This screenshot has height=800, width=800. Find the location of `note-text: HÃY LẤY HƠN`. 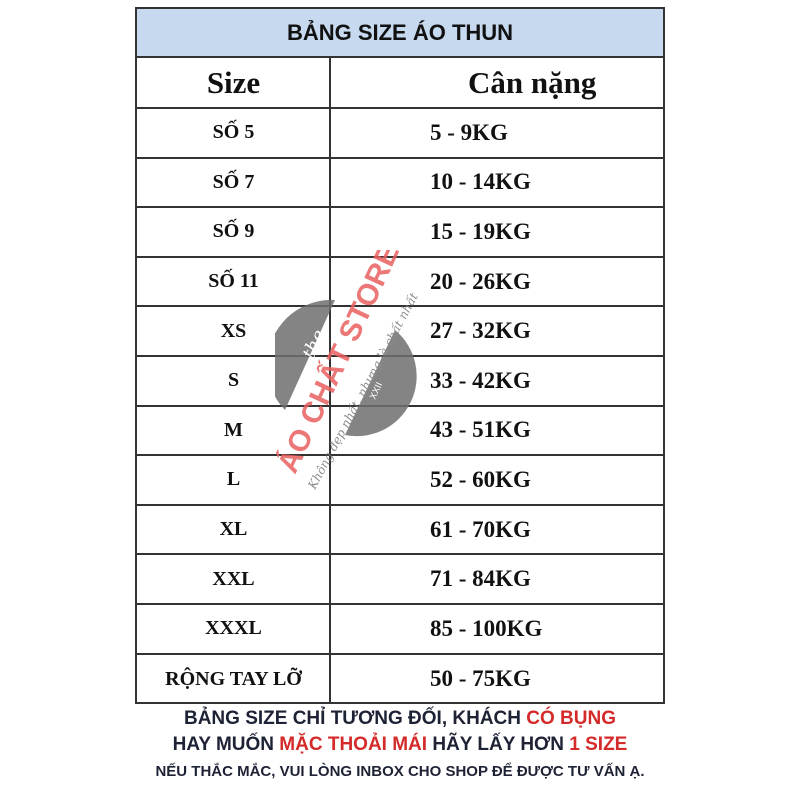

note-text: HÃY LẤY HƠN is located at coordinates (498, 744).